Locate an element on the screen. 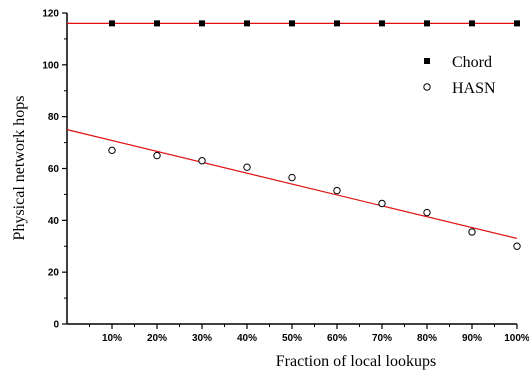 The height and width of the screenshot is (372, 529). y-tick-label: 120 is located at coordinates (50, 14).